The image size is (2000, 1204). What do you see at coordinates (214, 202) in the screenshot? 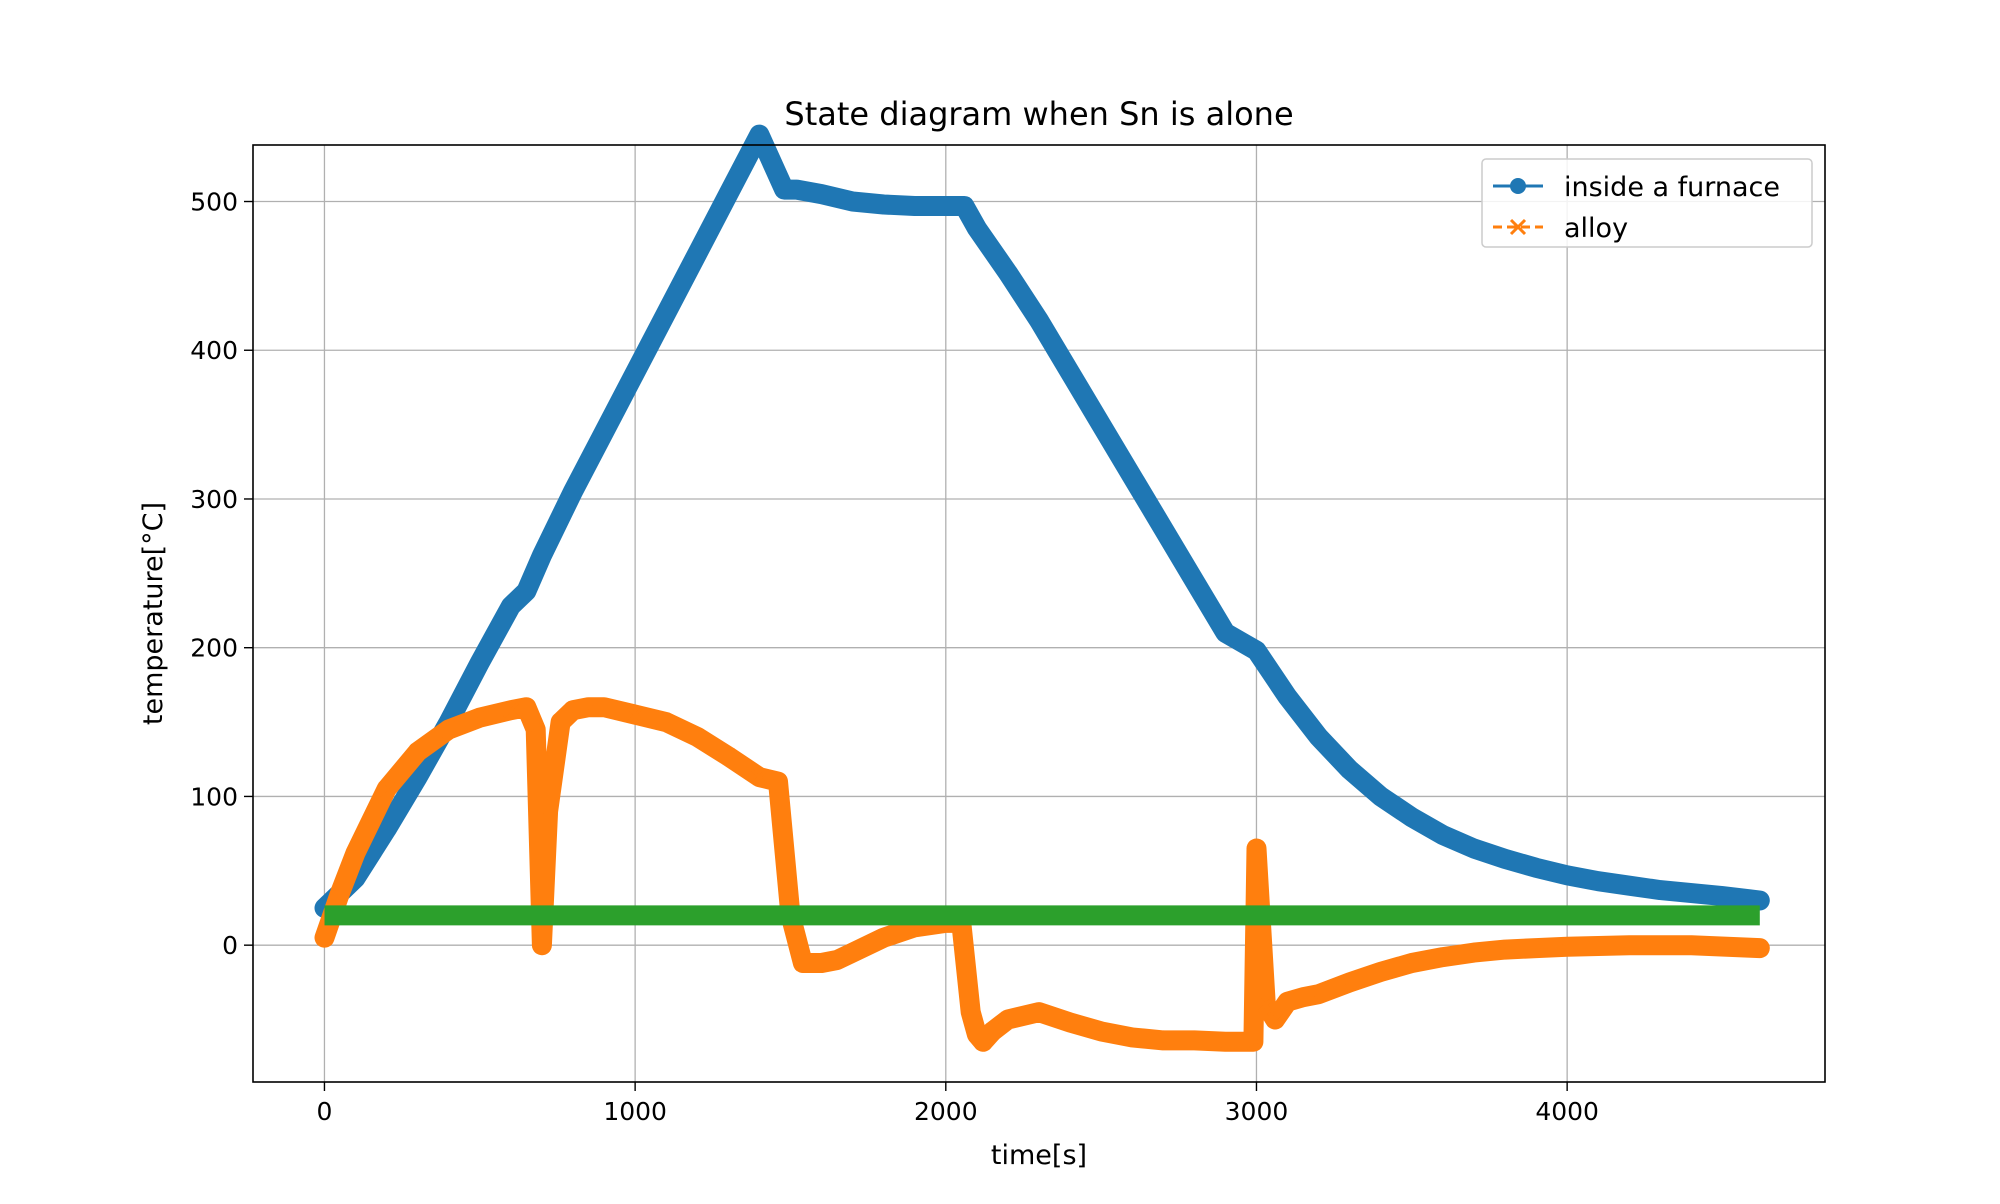
I see `y-tick-label: 500` at bounding box center [214, 202].